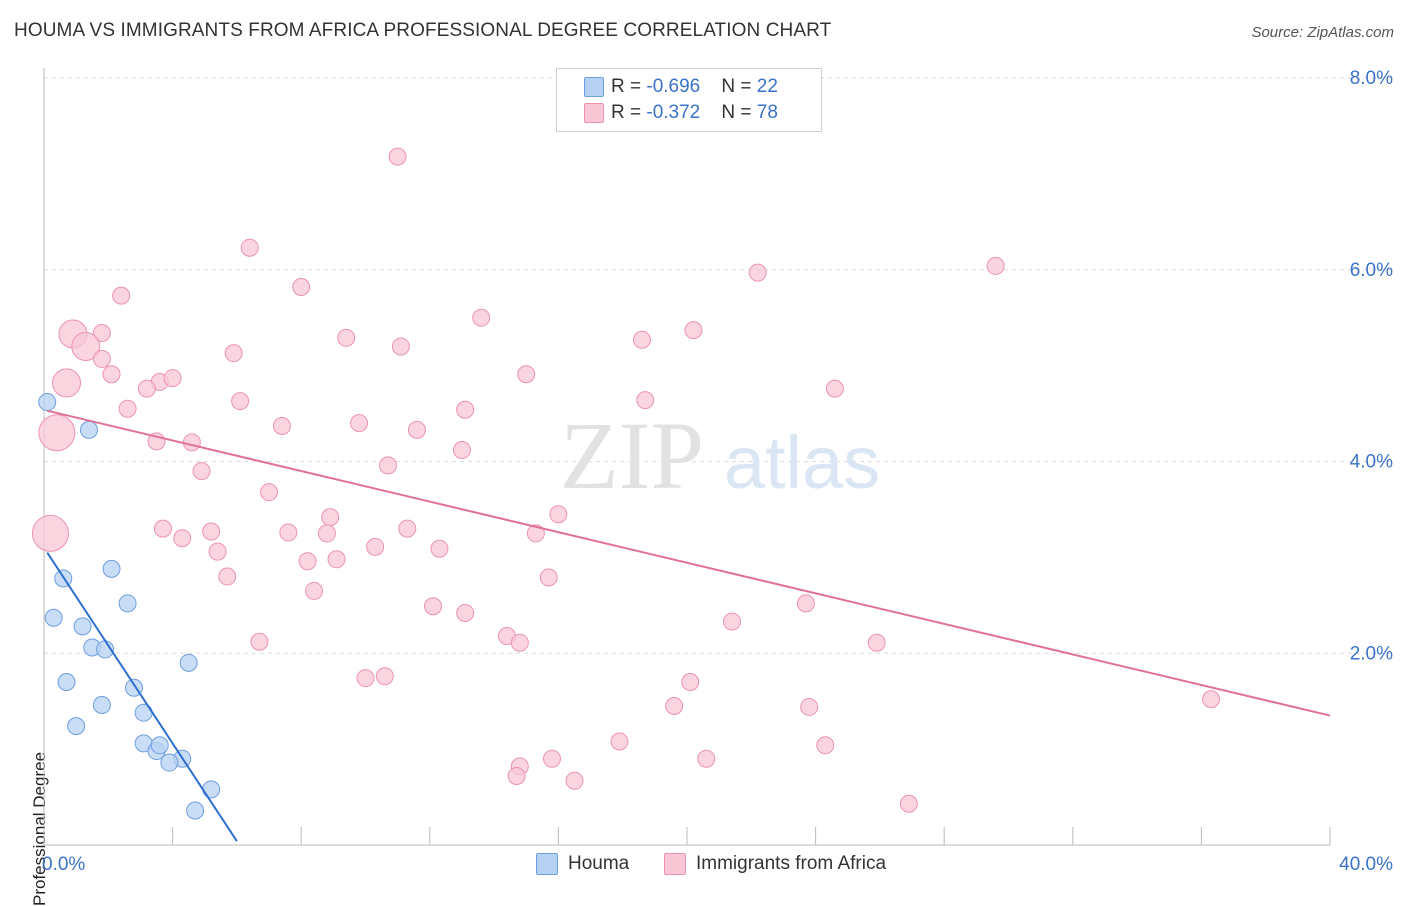 The image size is (1406, 906). I want to click on series-houma, so click(129, 606).